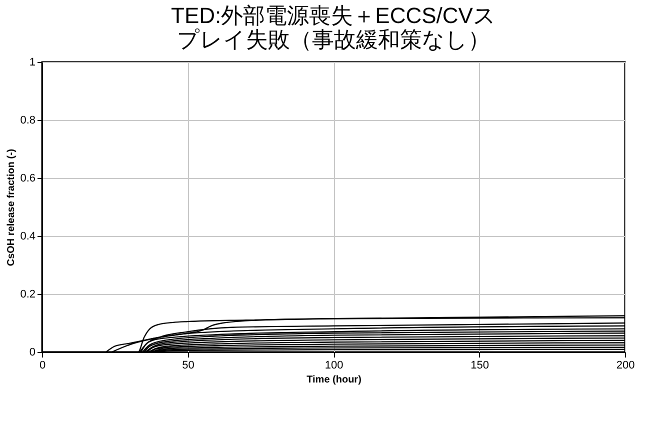 This screenshot has height=423, width=660. What do you see at coordinates (188, 366) in the screenshot?
I see `x-tick-label: 50` at bounding box center [188, 366].